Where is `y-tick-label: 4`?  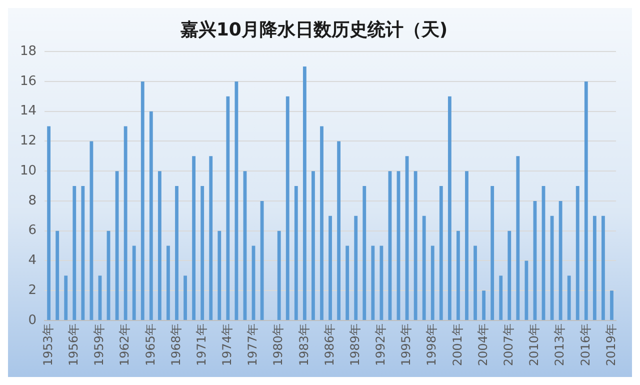 y-tick-label: 4 is located at coordinates (32, 260).